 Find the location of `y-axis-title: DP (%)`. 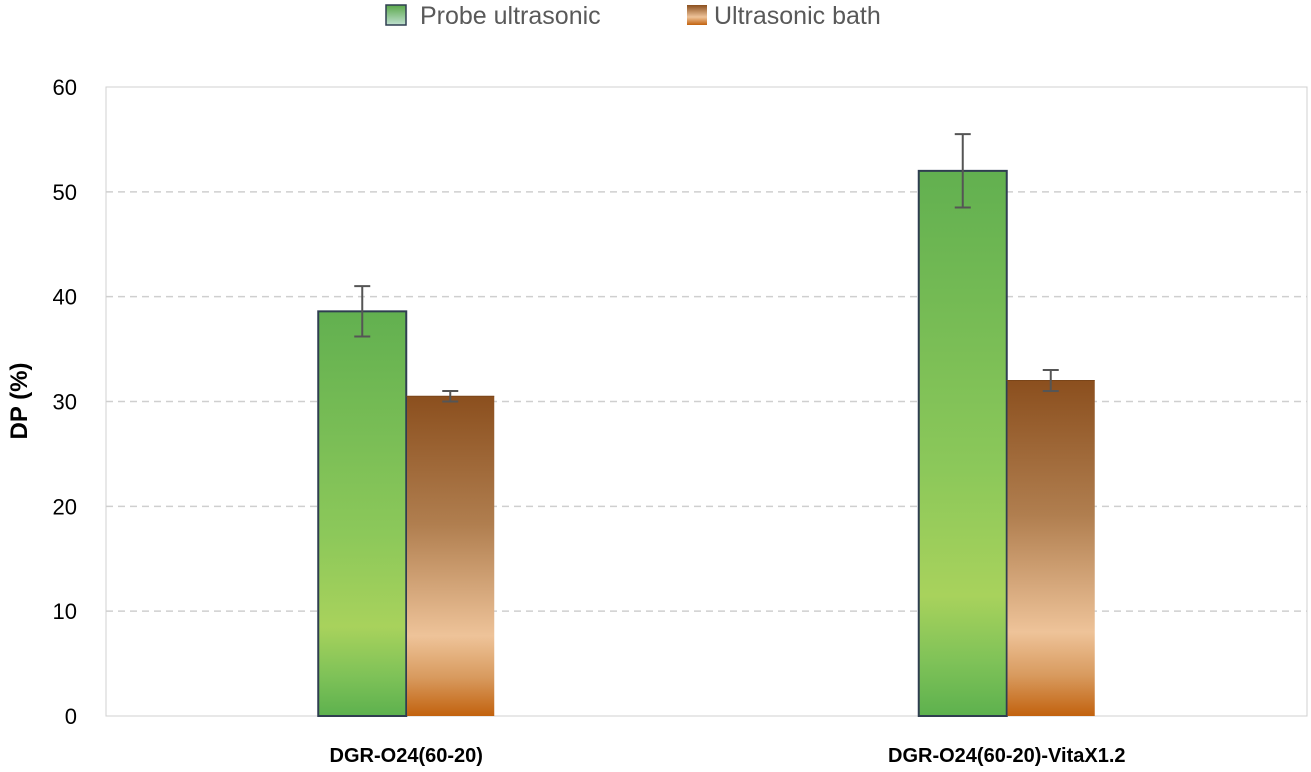

y-axis-title: DP (%) is located at coordinates (19, 401).